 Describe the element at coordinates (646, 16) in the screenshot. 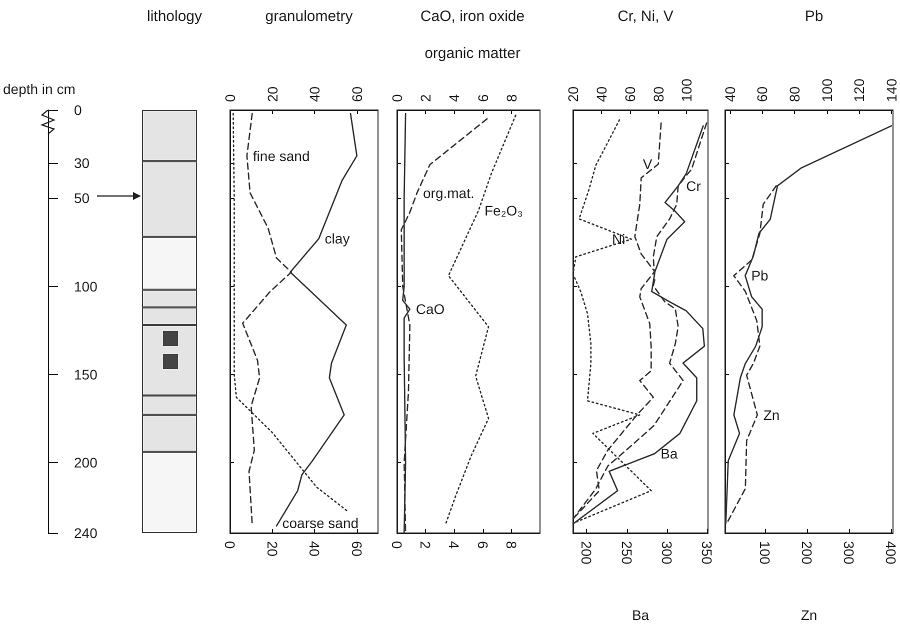

I see `chart-title: Cr, Ni, V` at that location.